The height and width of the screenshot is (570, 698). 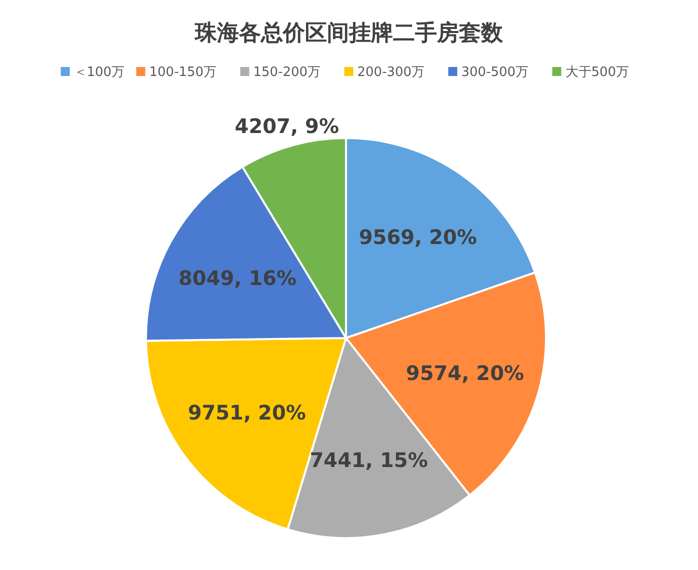 What do you see at coordinates (369, 460) in the screenshot?
I see `data-label: 7441, 15%` at bounding box center [369, 460].